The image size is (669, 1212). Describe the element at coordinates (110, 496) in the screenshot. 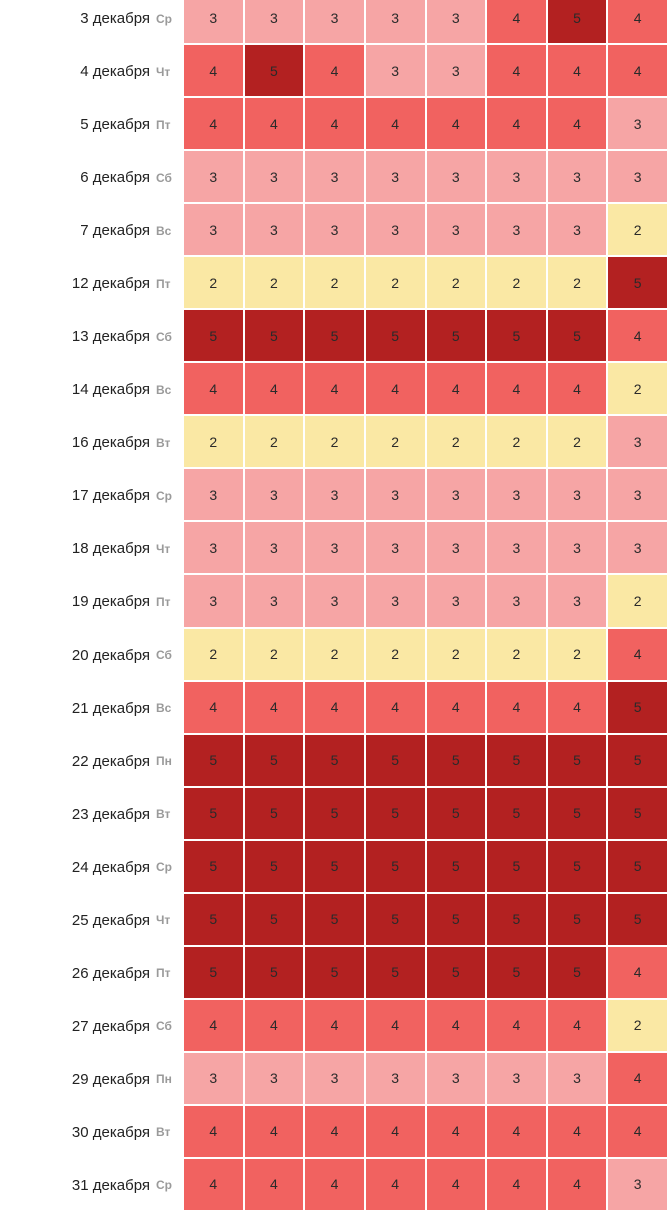

I see `row-date: 17 декабря` at that location.